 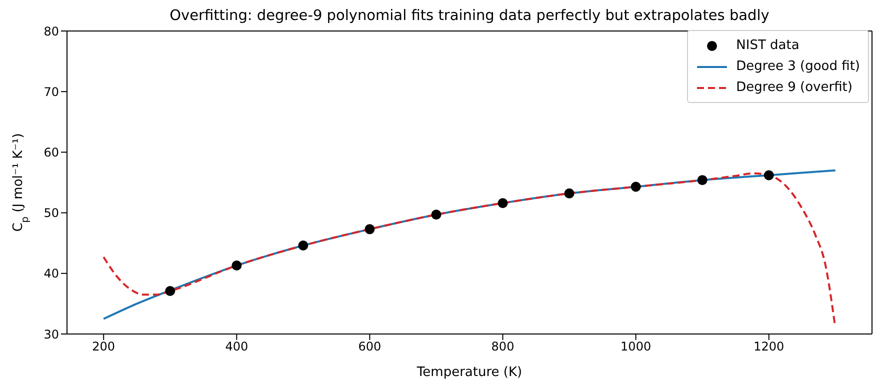 What do you see at coordinates (236, 347) in the screenshot?
I see `x-tick-label: 400` at bounding box center [236, 347].